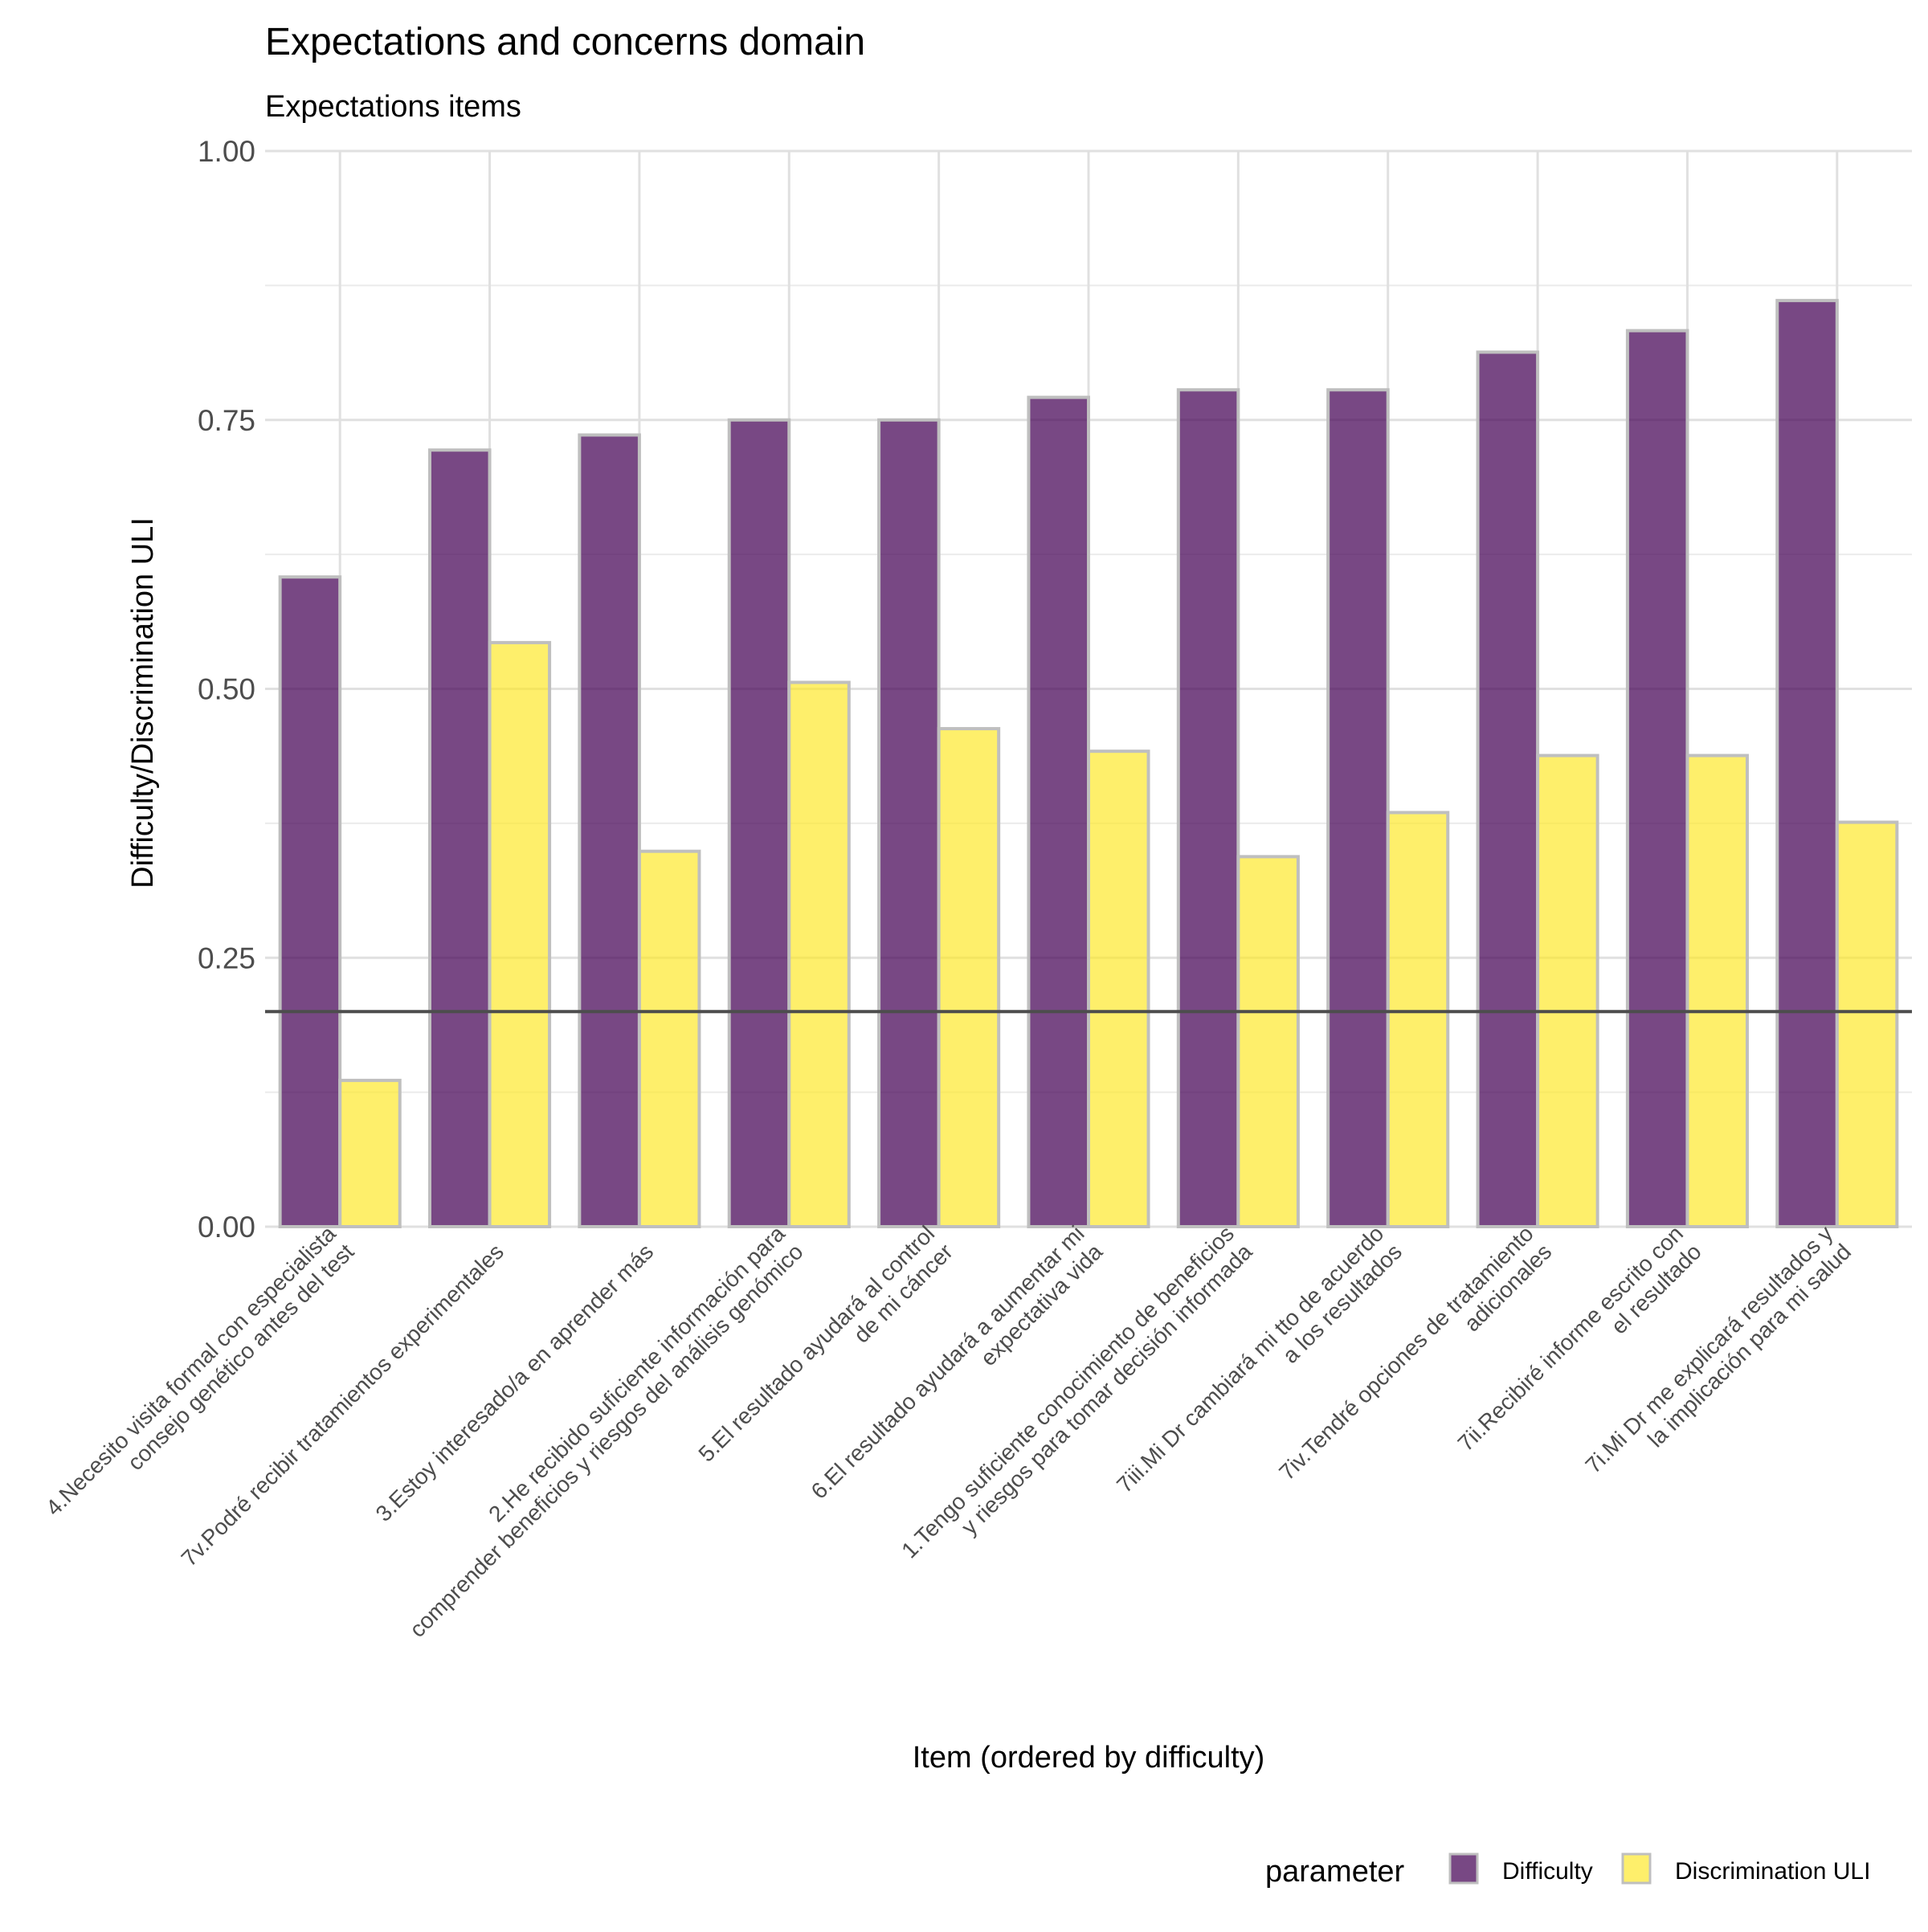 This screenshot has width=1928, height=1932. What do you see at coordinates (565, 42) in the screenshot?
I see `chart-title: Expectations and concerns domain` at bounding box center [565, 42].